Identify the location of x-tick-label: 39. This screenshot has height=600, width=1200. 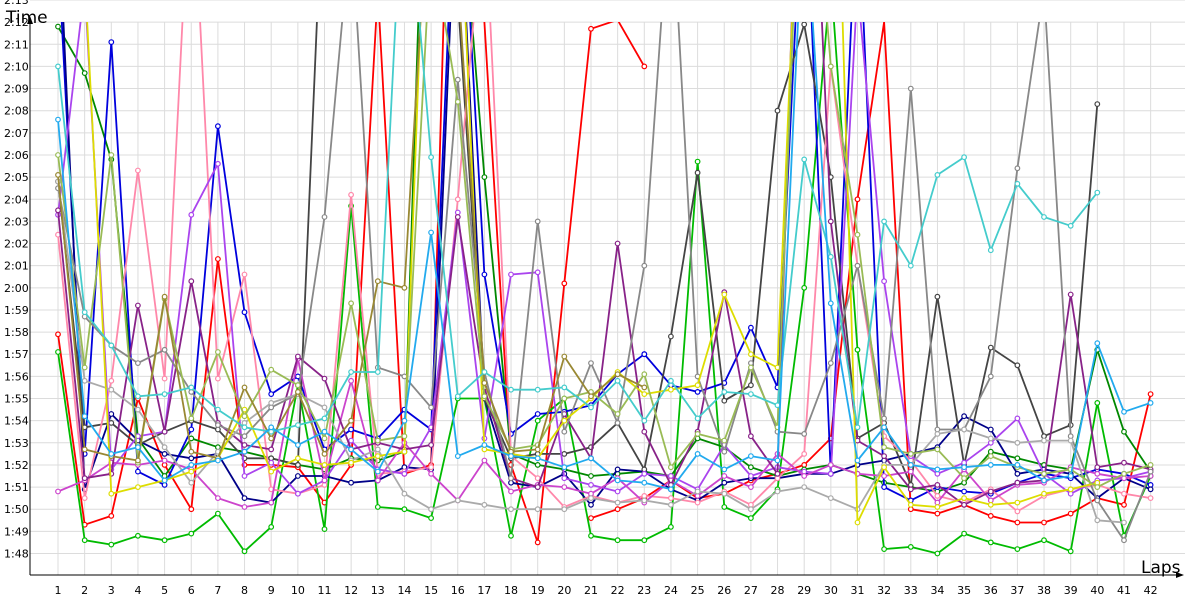
(1071, 590).